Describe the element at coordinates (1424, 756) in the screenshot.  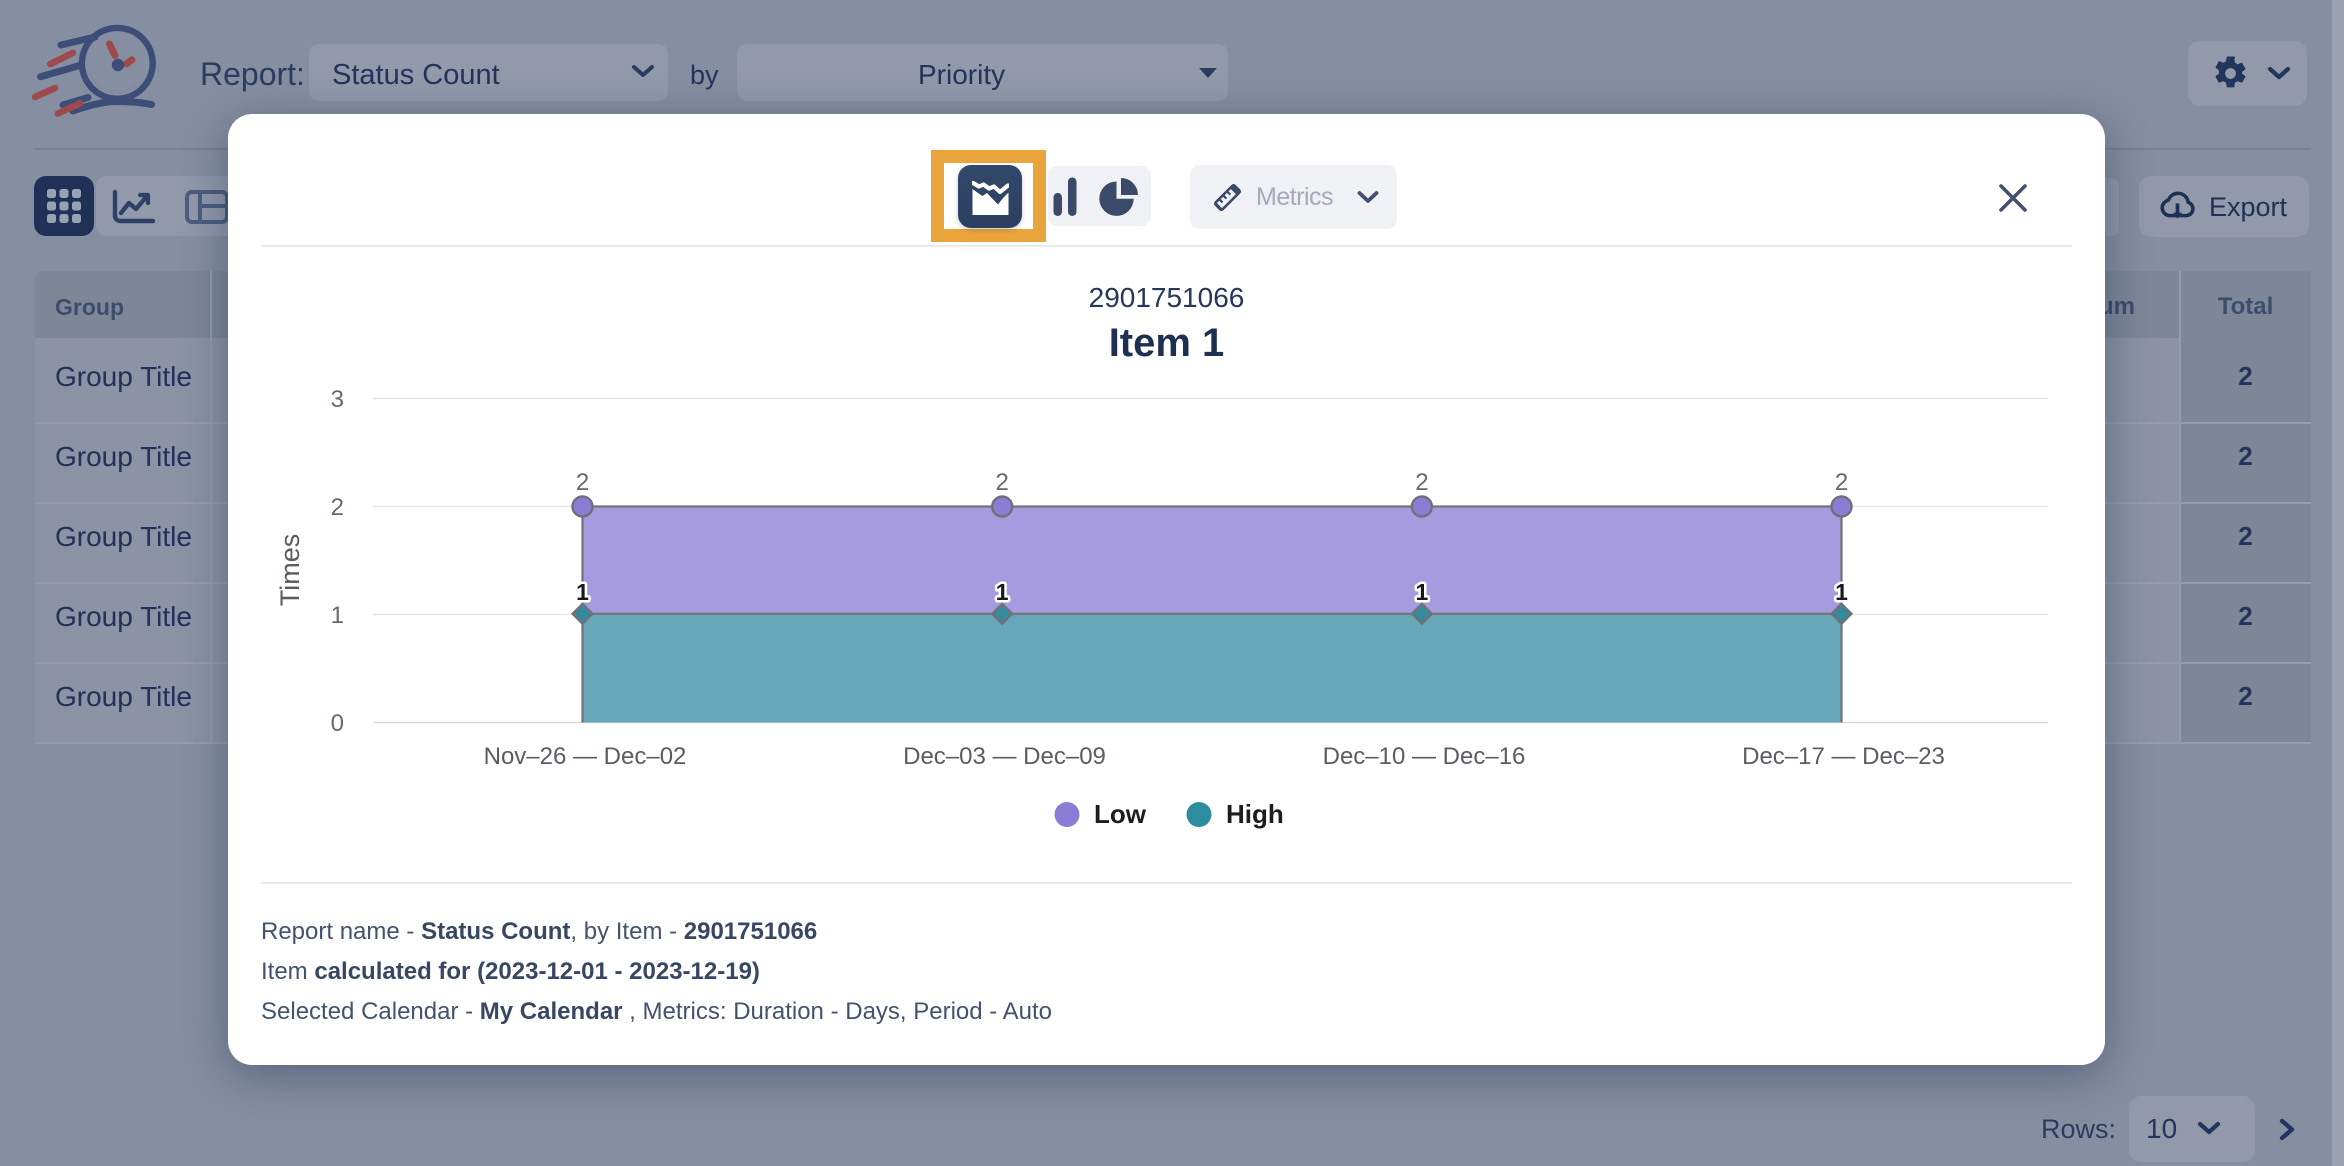
I see `svg-text: Dec–10 — Dec–16` at that location.